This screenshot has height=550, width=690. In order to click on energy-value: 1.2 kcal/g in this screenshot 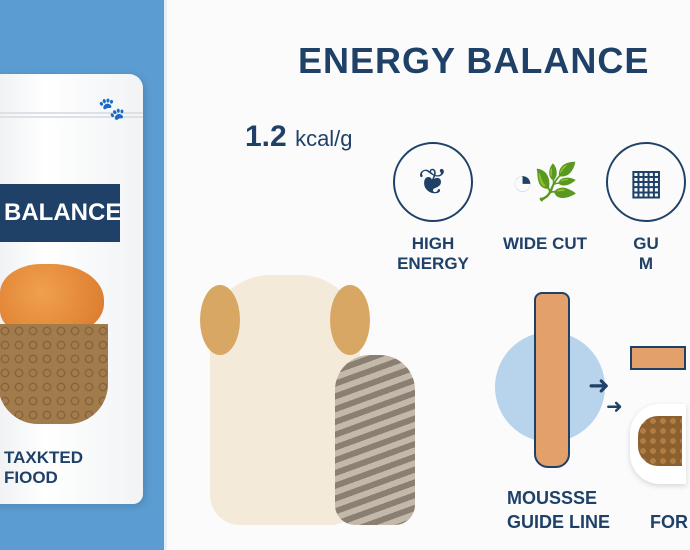, I will do `click(299, 137)`.